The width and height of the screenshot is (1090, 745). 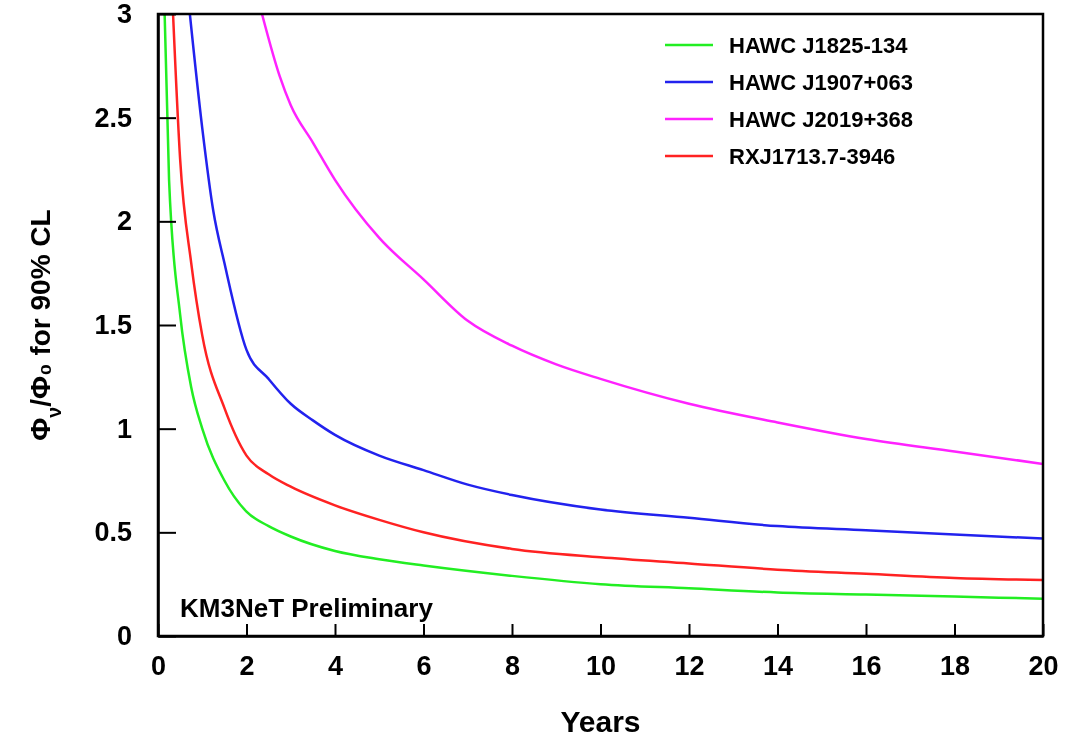 What do you see at coordinates (512, 666) in the screenshot?
I see `x-tick-label: 8` at bounding box center [512, 666].